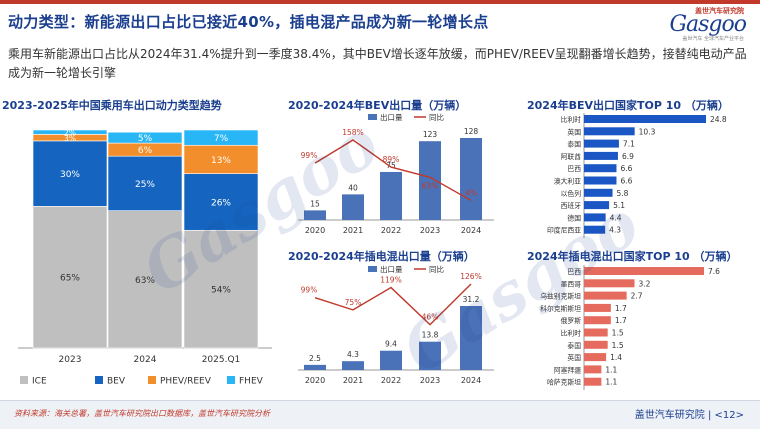  I want to click on logo-cn-text: 盖世汽车研究院, so click(719, 11).